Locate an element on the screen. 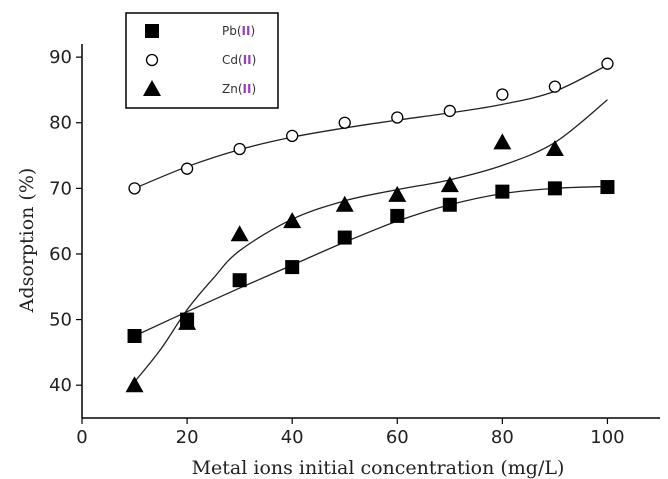 Image resolution: width=668 pixels, height=479 pixels. x-axis-title: Metal ions initial concentration (mg/L) is located at coordinates (378, 468).